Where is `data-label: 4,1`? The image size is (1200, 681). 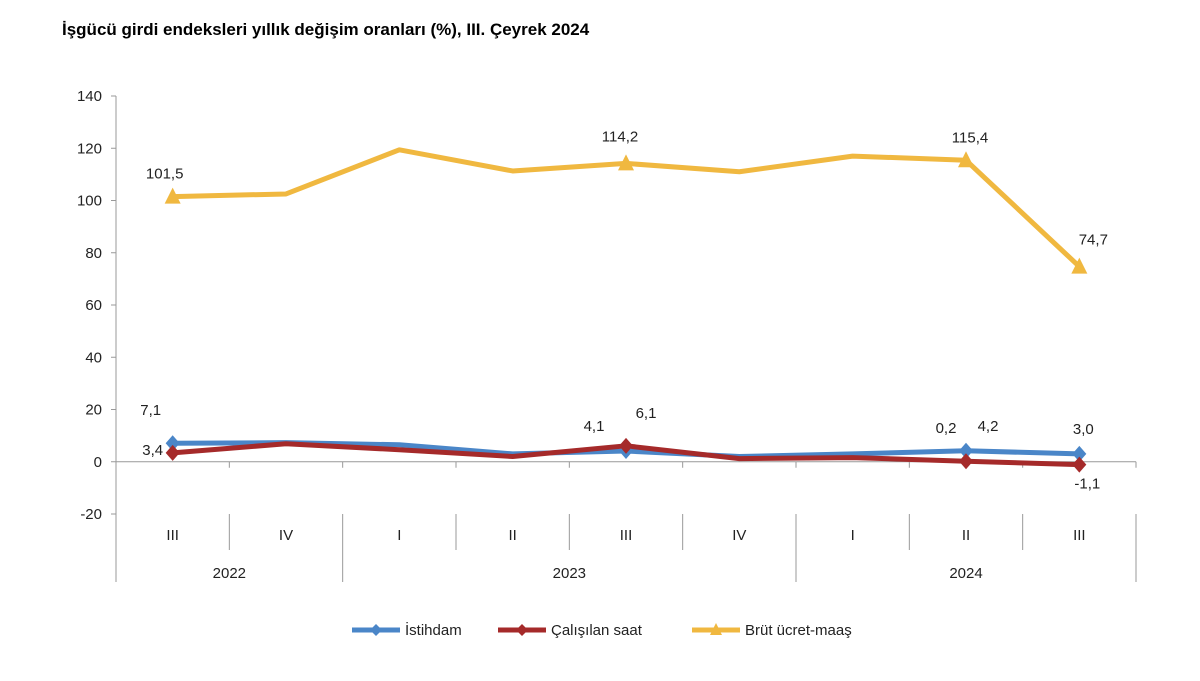 data-label: 4,1 is located at coordinates (594, 426).